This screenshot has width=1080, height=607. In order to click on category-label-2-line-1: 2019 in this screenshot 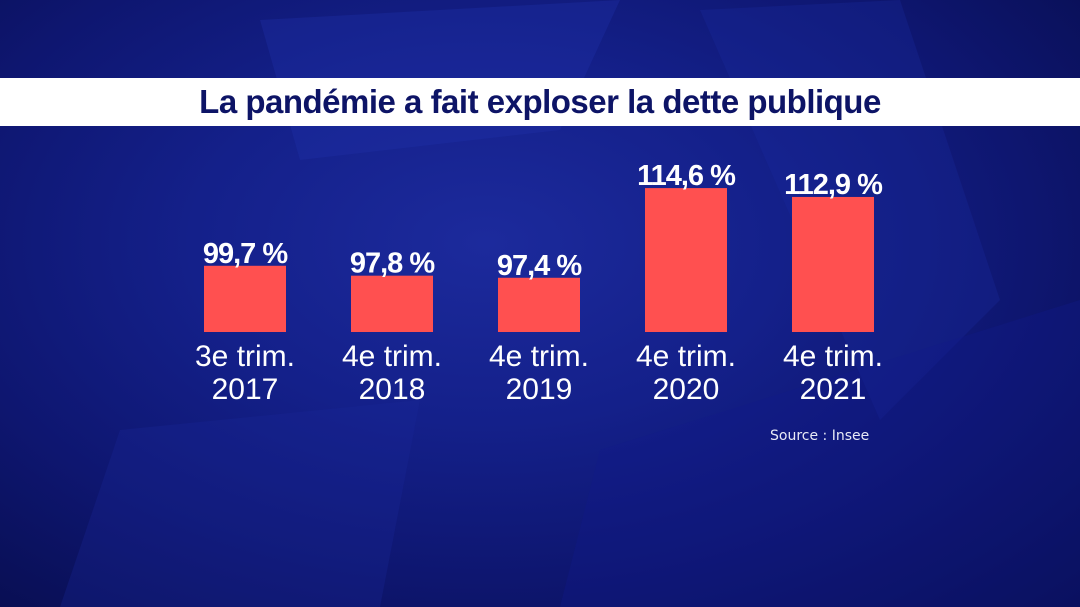, I will do `click(539, 389)`.